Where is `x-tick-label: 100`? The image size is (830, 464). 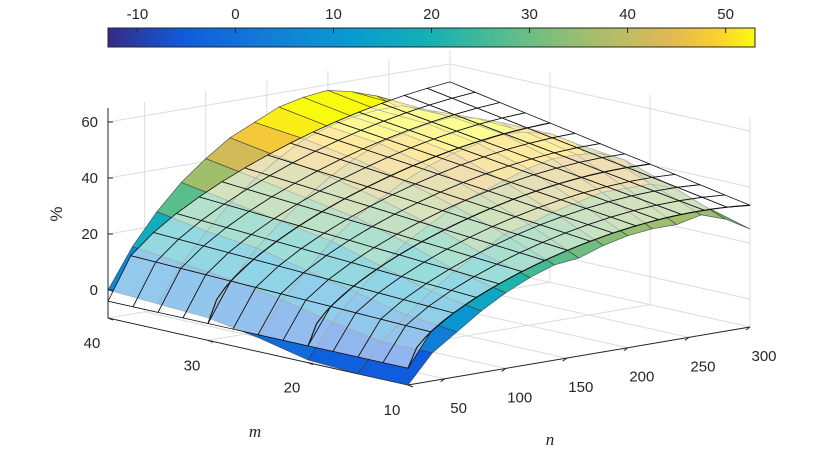
x-tick-label: 100 is located at coordinates (519, 397).